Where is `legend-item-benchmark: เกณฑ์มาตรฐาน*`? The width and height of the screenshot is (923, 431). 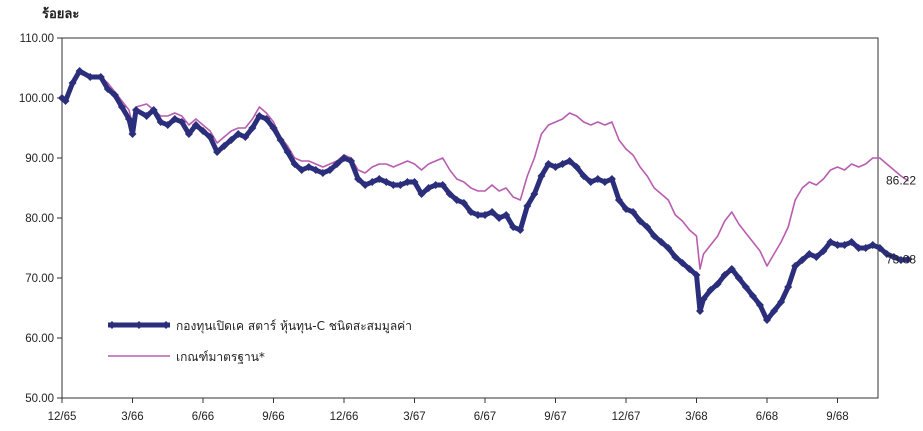 legend-item-benchmark: เกณฑ์มาตรฐาน* is located at coordinates (186, 357).